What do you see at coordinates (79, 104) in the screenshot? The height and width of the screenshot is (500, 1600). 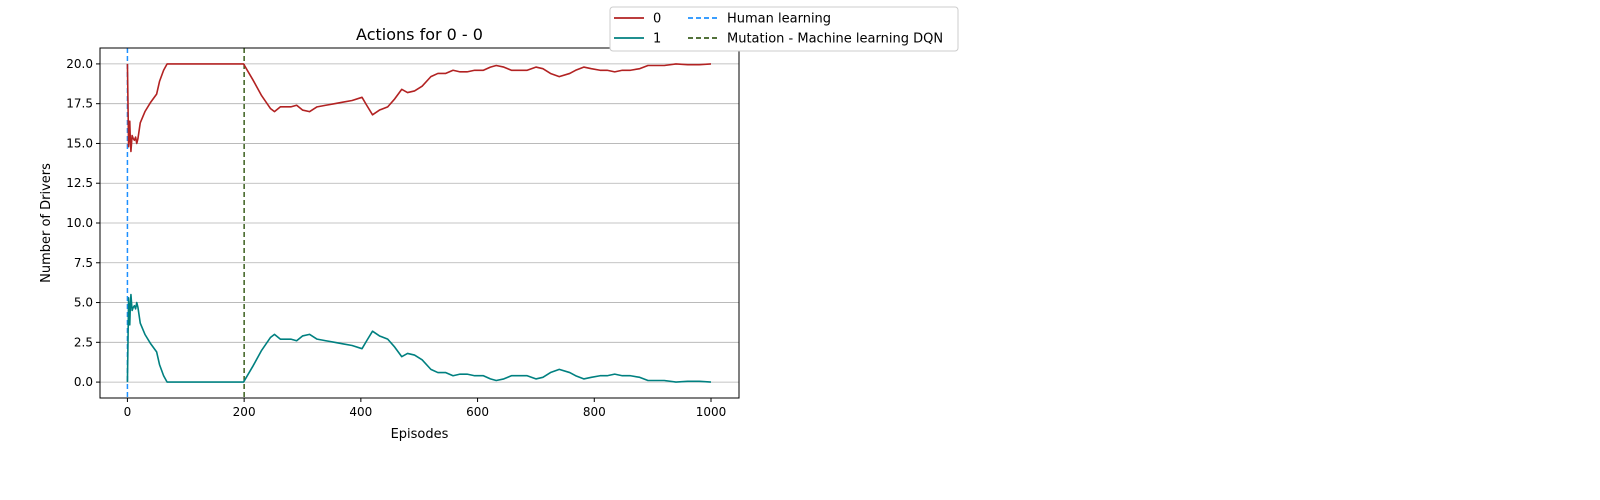 I see `y-tick-label: 17.5` at bounding box center [79, 104].